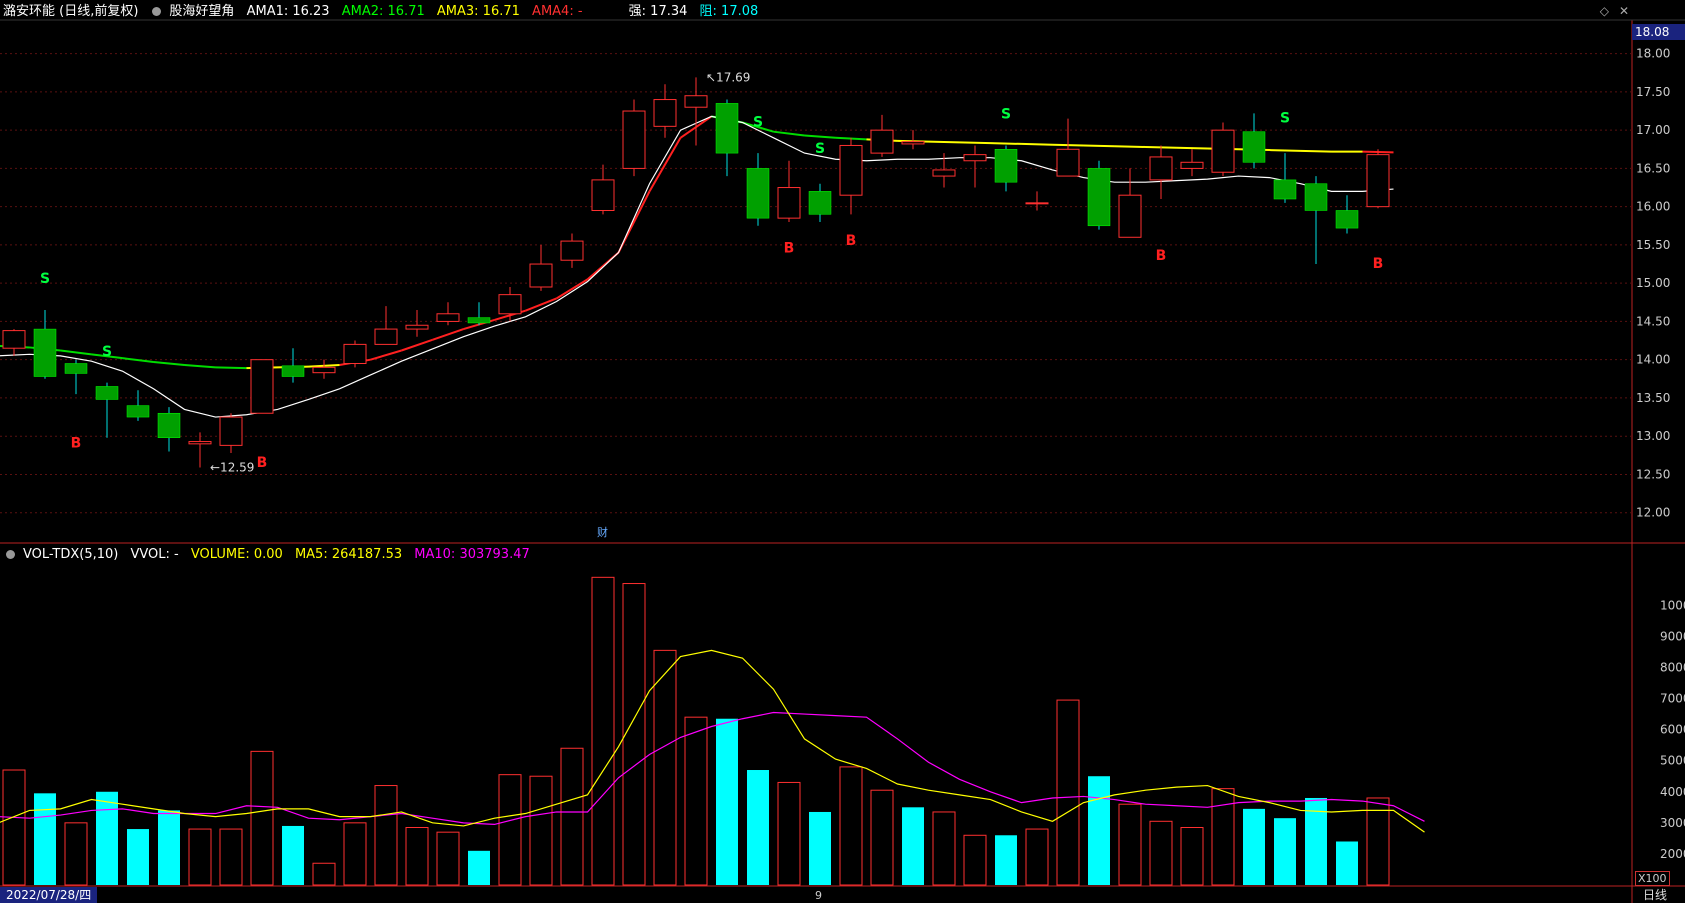 The image size is (1685, 903). Describe the element at coordinates (71, 11) in the screenshot. I see `stock-title: 潞安环能 (日线,前复权)` at that location.